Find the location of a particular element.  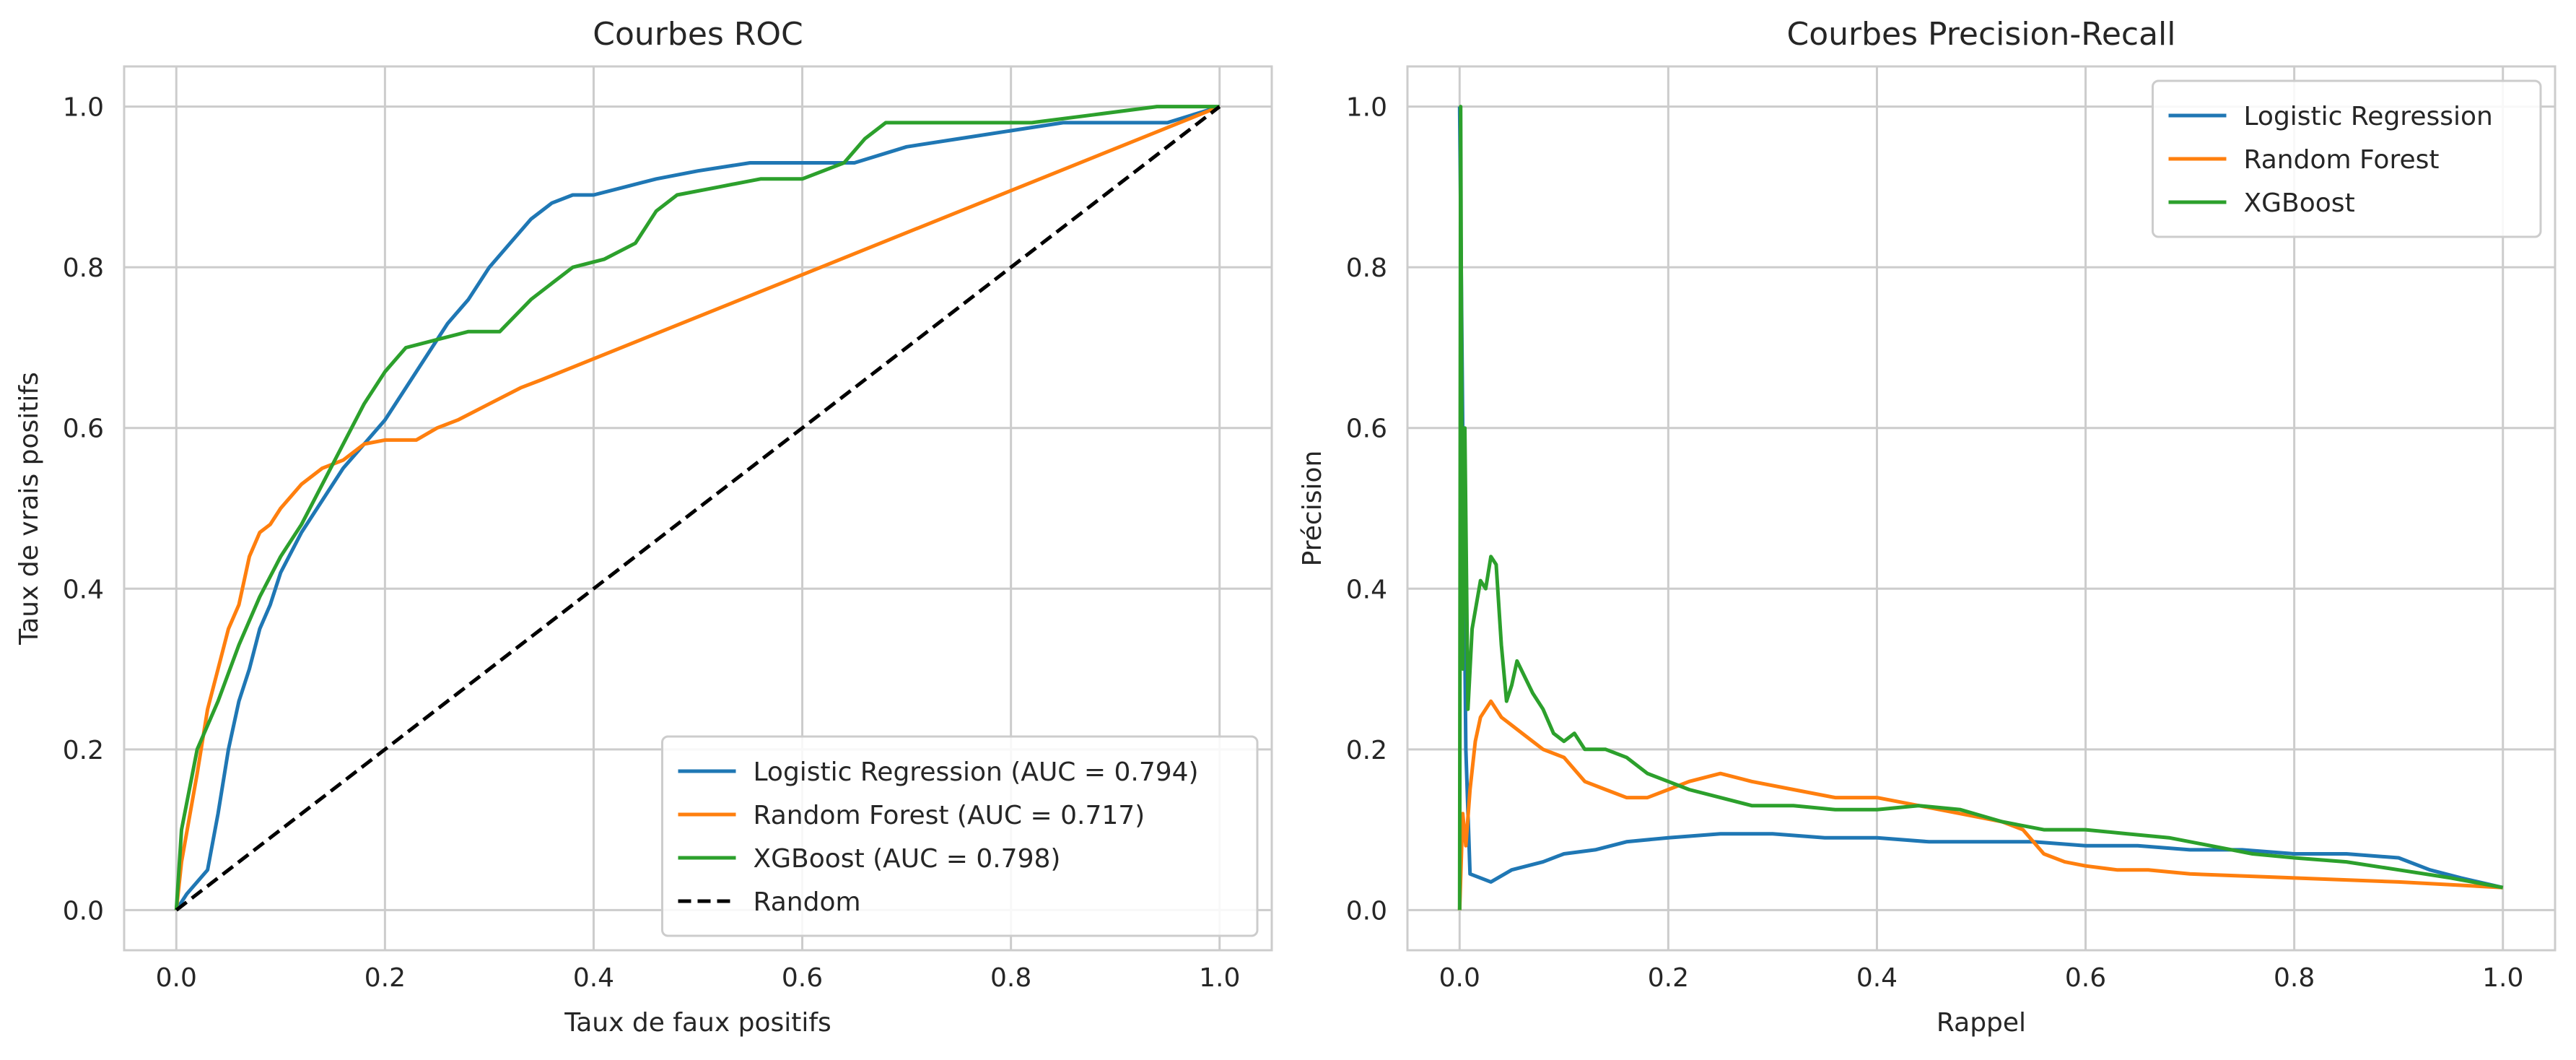

roc-y-axis-label: Taux de vrais positifs is located at coordinates (29, 509).